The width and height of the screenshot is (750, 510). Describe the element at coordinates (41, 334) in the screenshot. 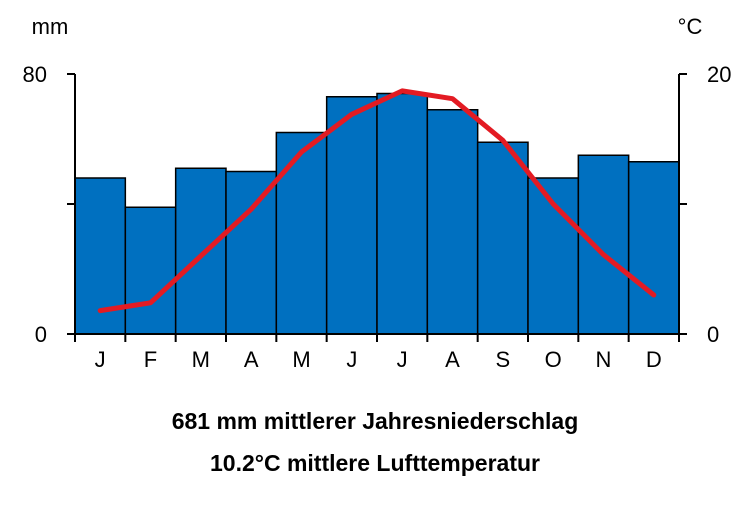

I see `left-axis-tick-label: 0` at that location.